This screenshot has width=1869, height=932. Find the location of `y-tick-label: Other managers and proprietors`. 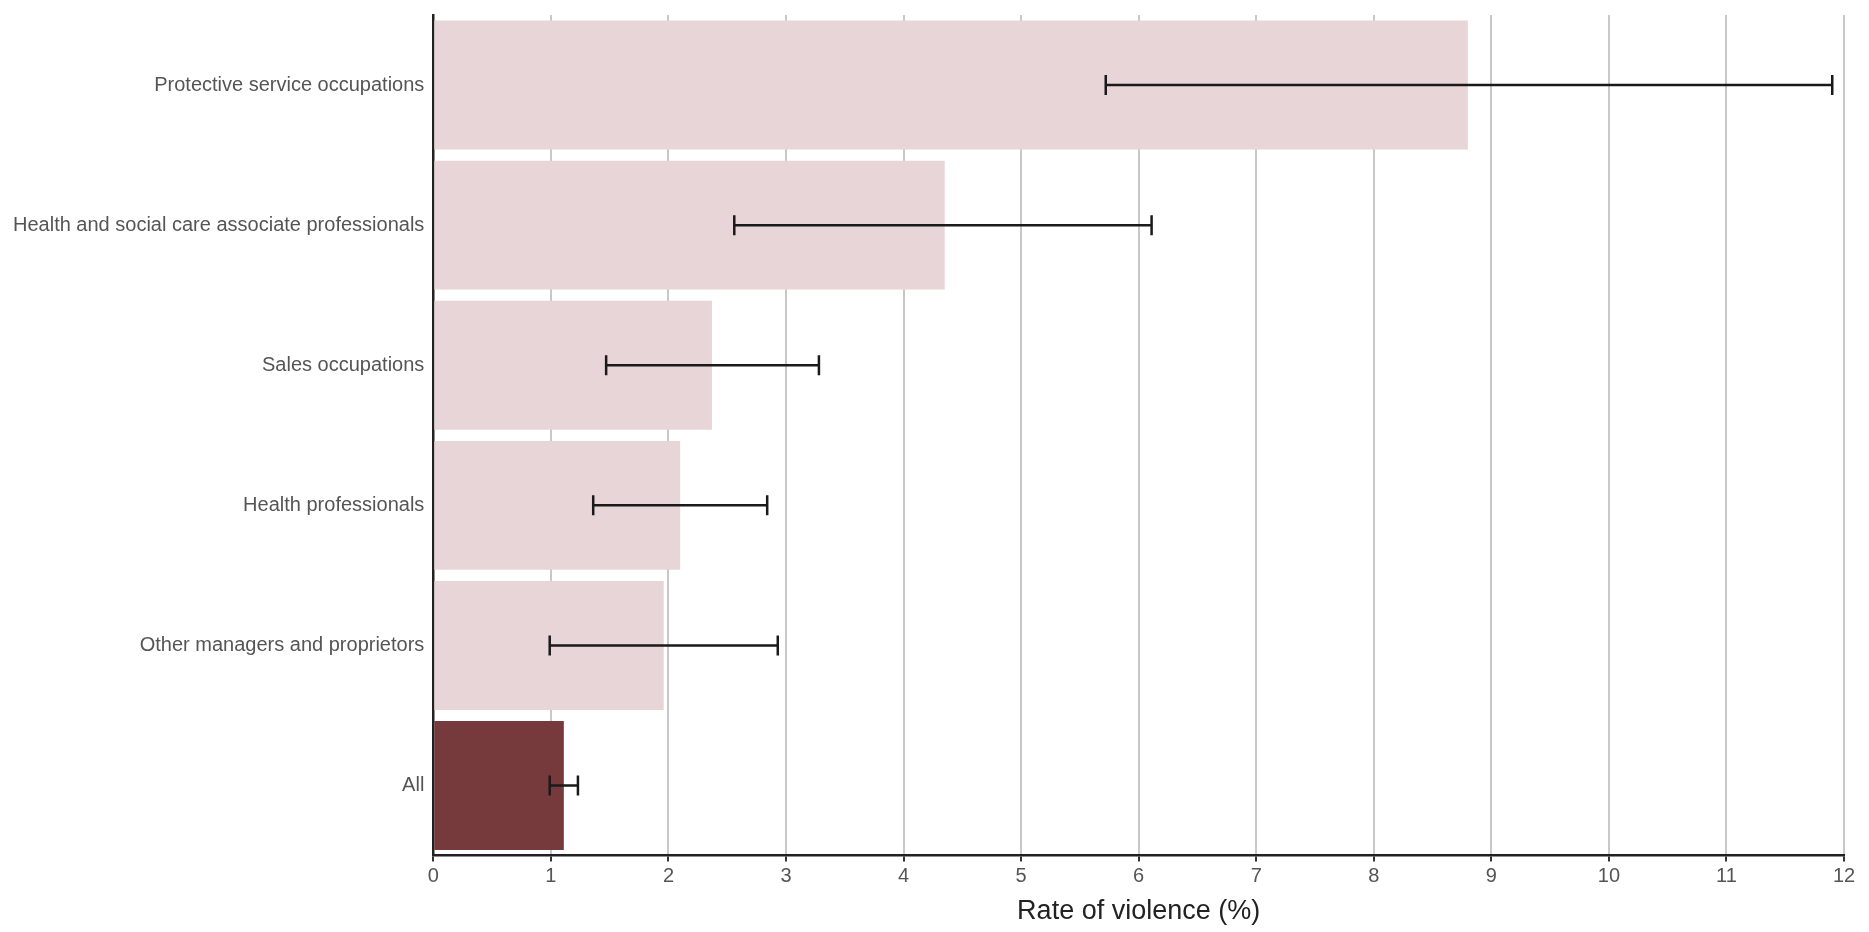

y-tick-label: Other managers and proprietors is located at coordinates (282, 643).